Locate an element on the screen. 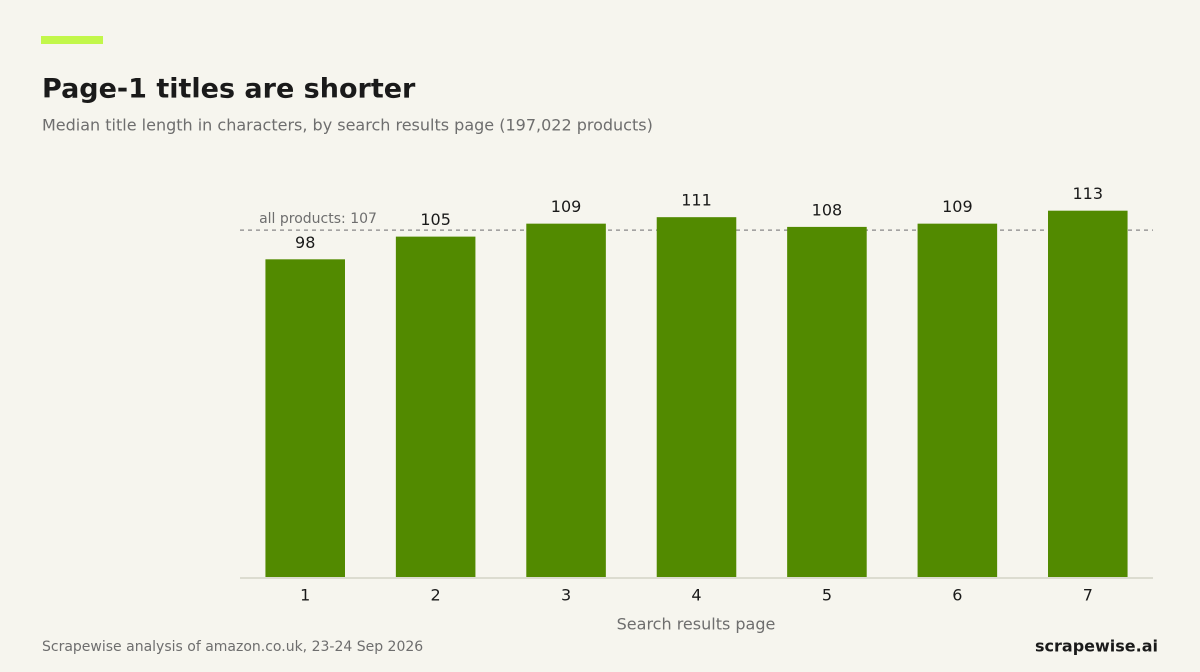 The image size is (1200, 672). chart-title: Page-1 titles are shorter is located at coordinates (229, 89).